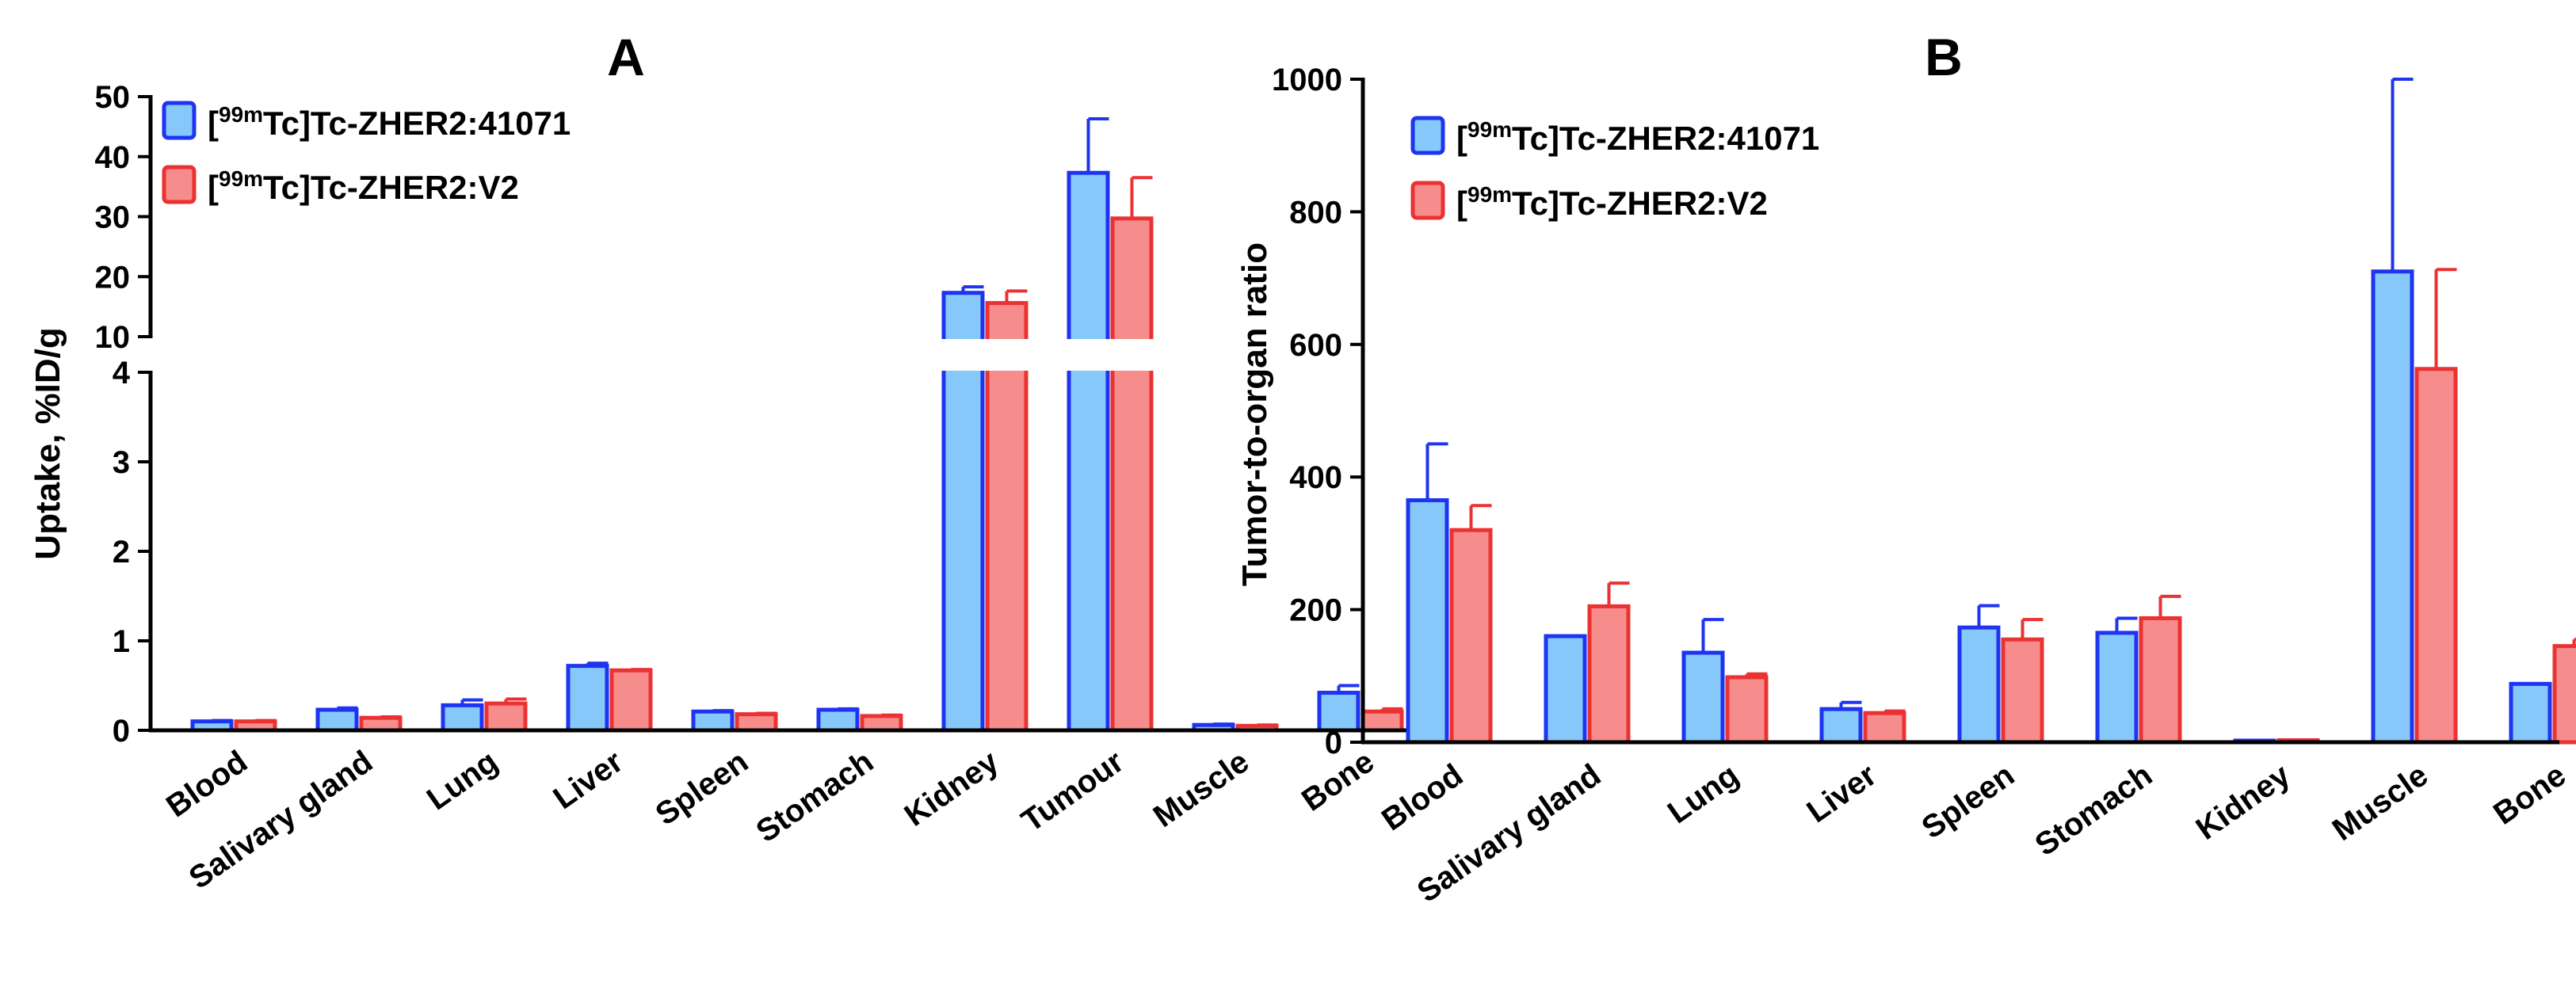 The width and height of the screenshot is (2576, 1006). I want to click on panel-a-bar-s2-tumour, so click(1132, 474).